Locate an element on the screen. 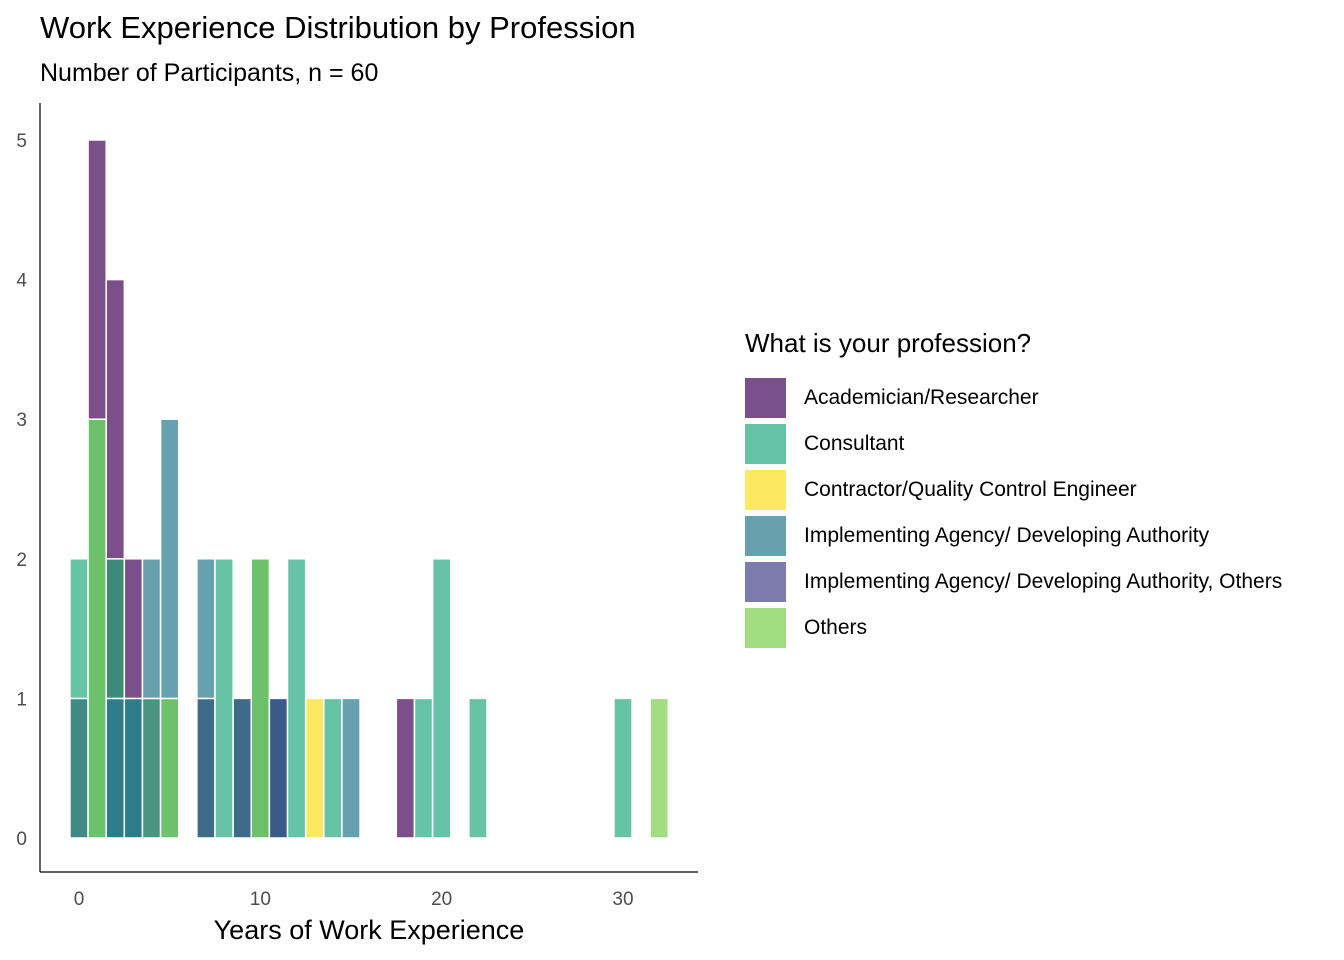 The height and width of the screenshot is (960, 1344). legend-label: Others is located at coordinates (836, 627).